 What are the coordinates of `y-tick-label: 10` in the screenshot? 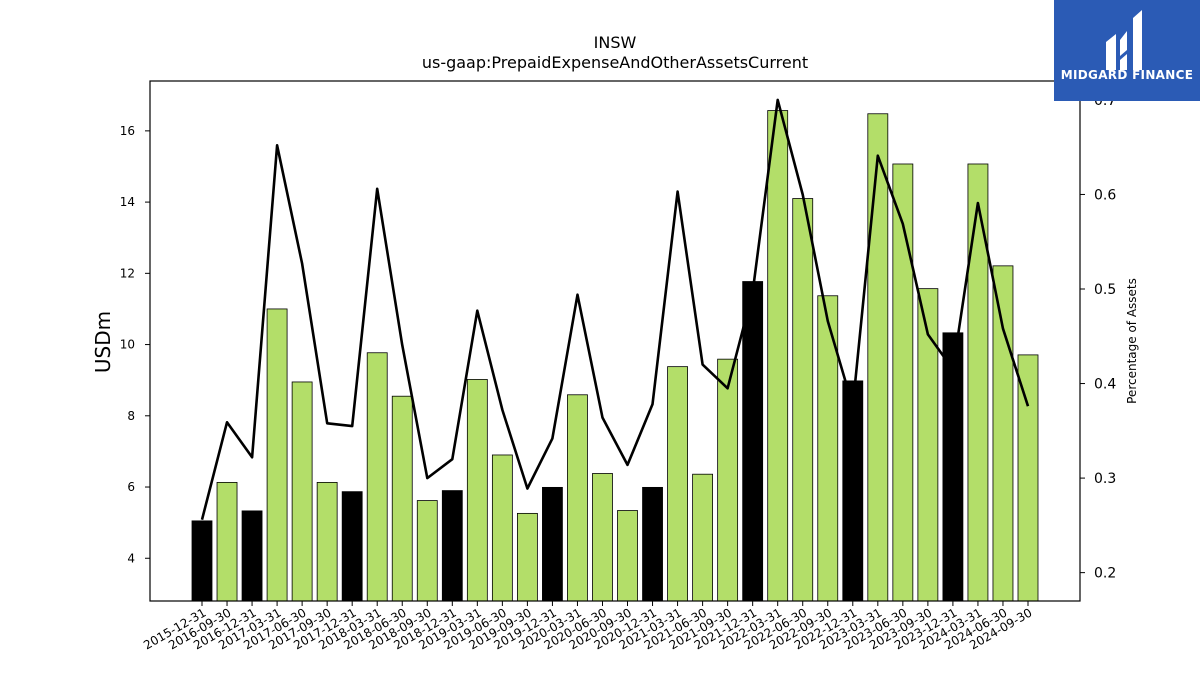 It's located at (127, 345).